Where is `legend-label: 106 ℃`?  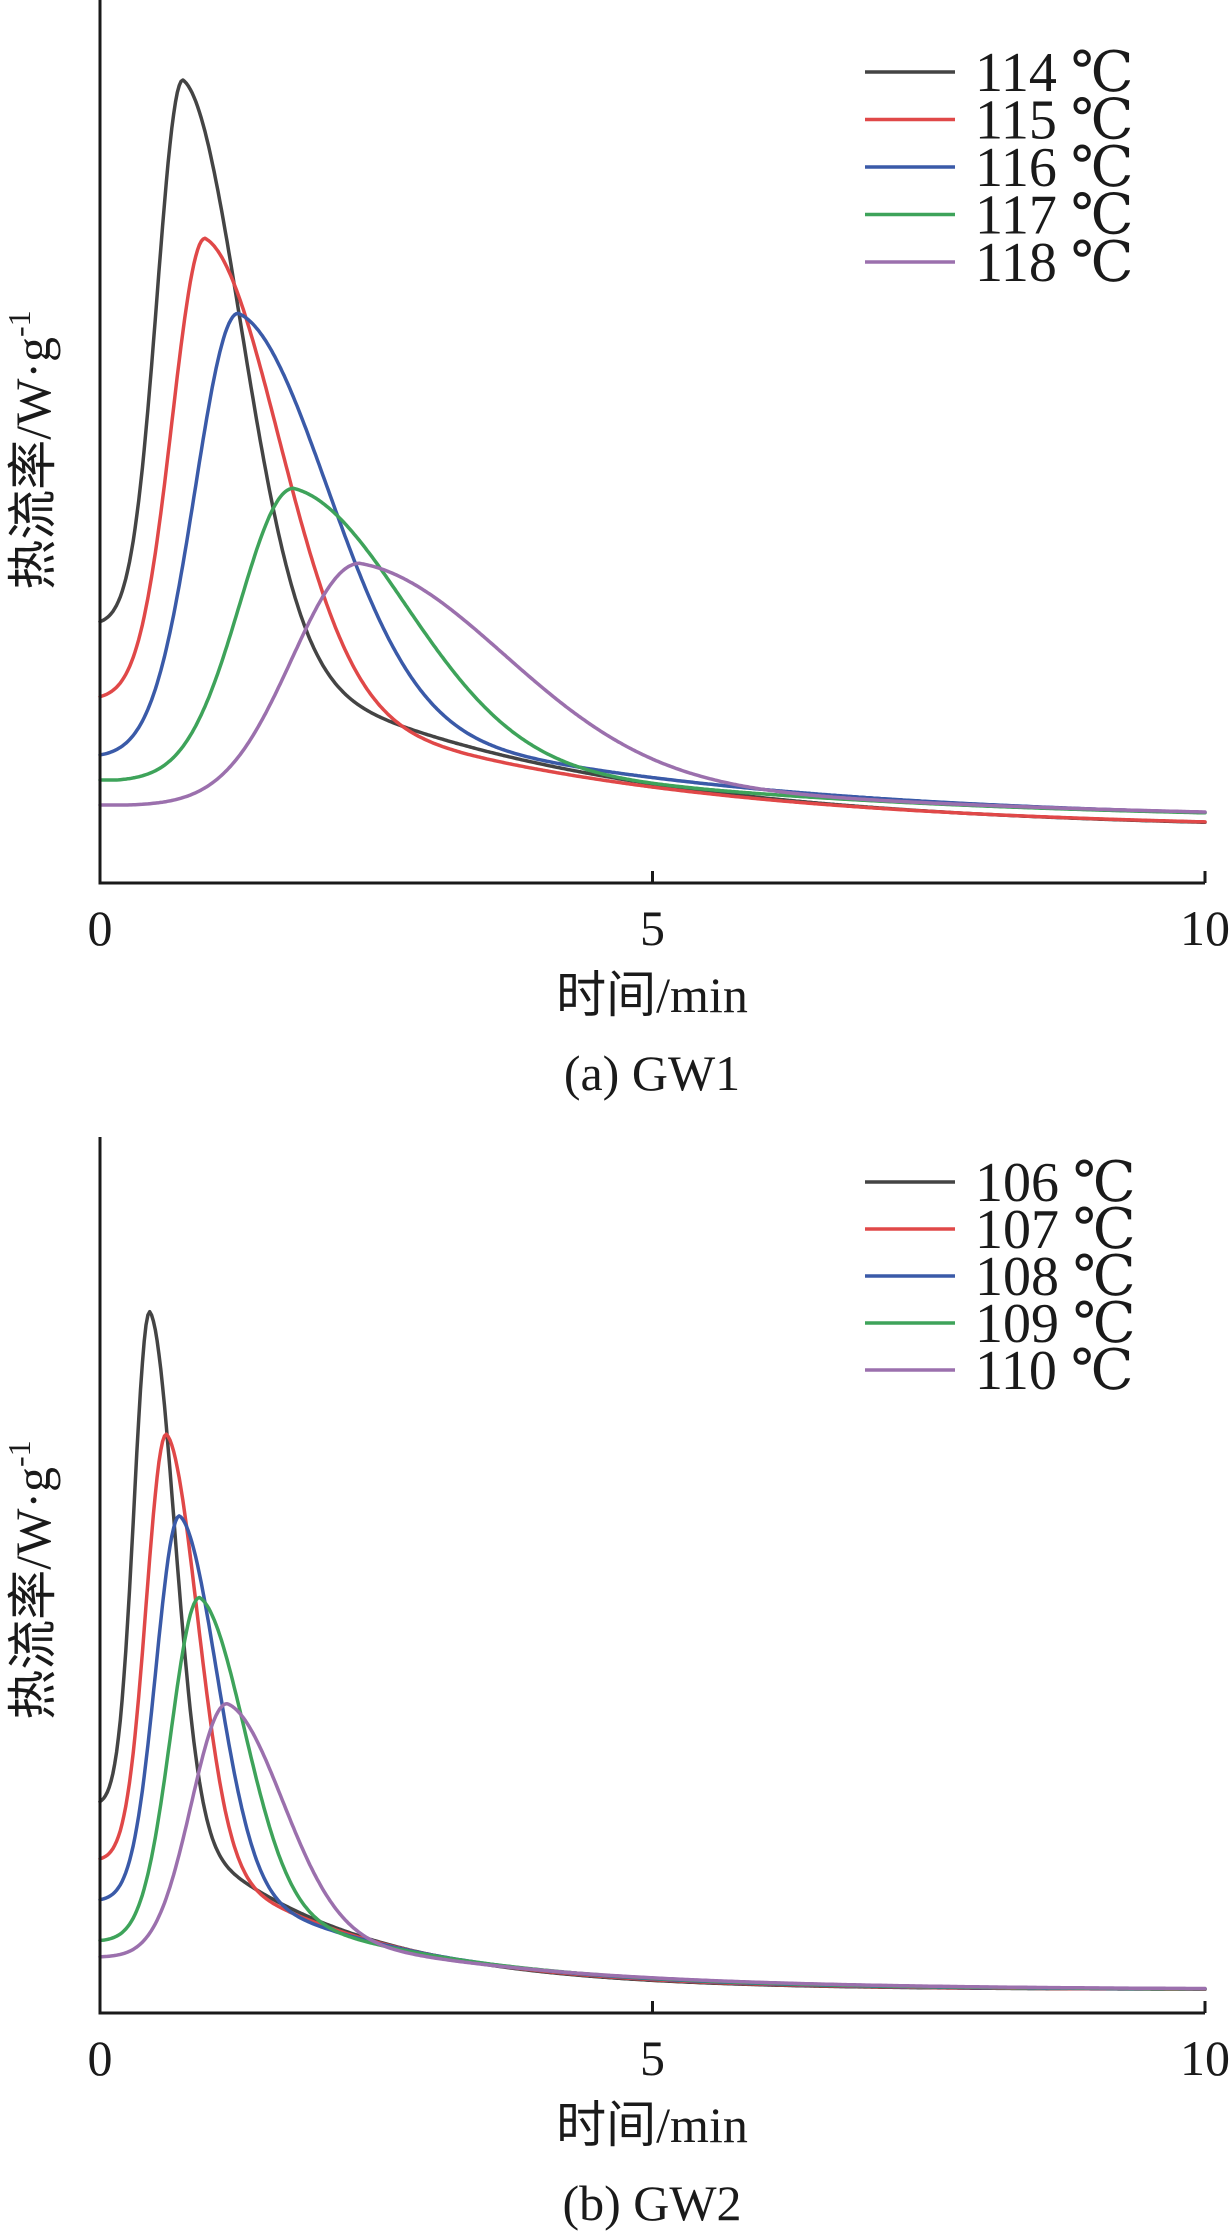
legend-label: 106 ℃ is located at coordinates (1055, 1183).